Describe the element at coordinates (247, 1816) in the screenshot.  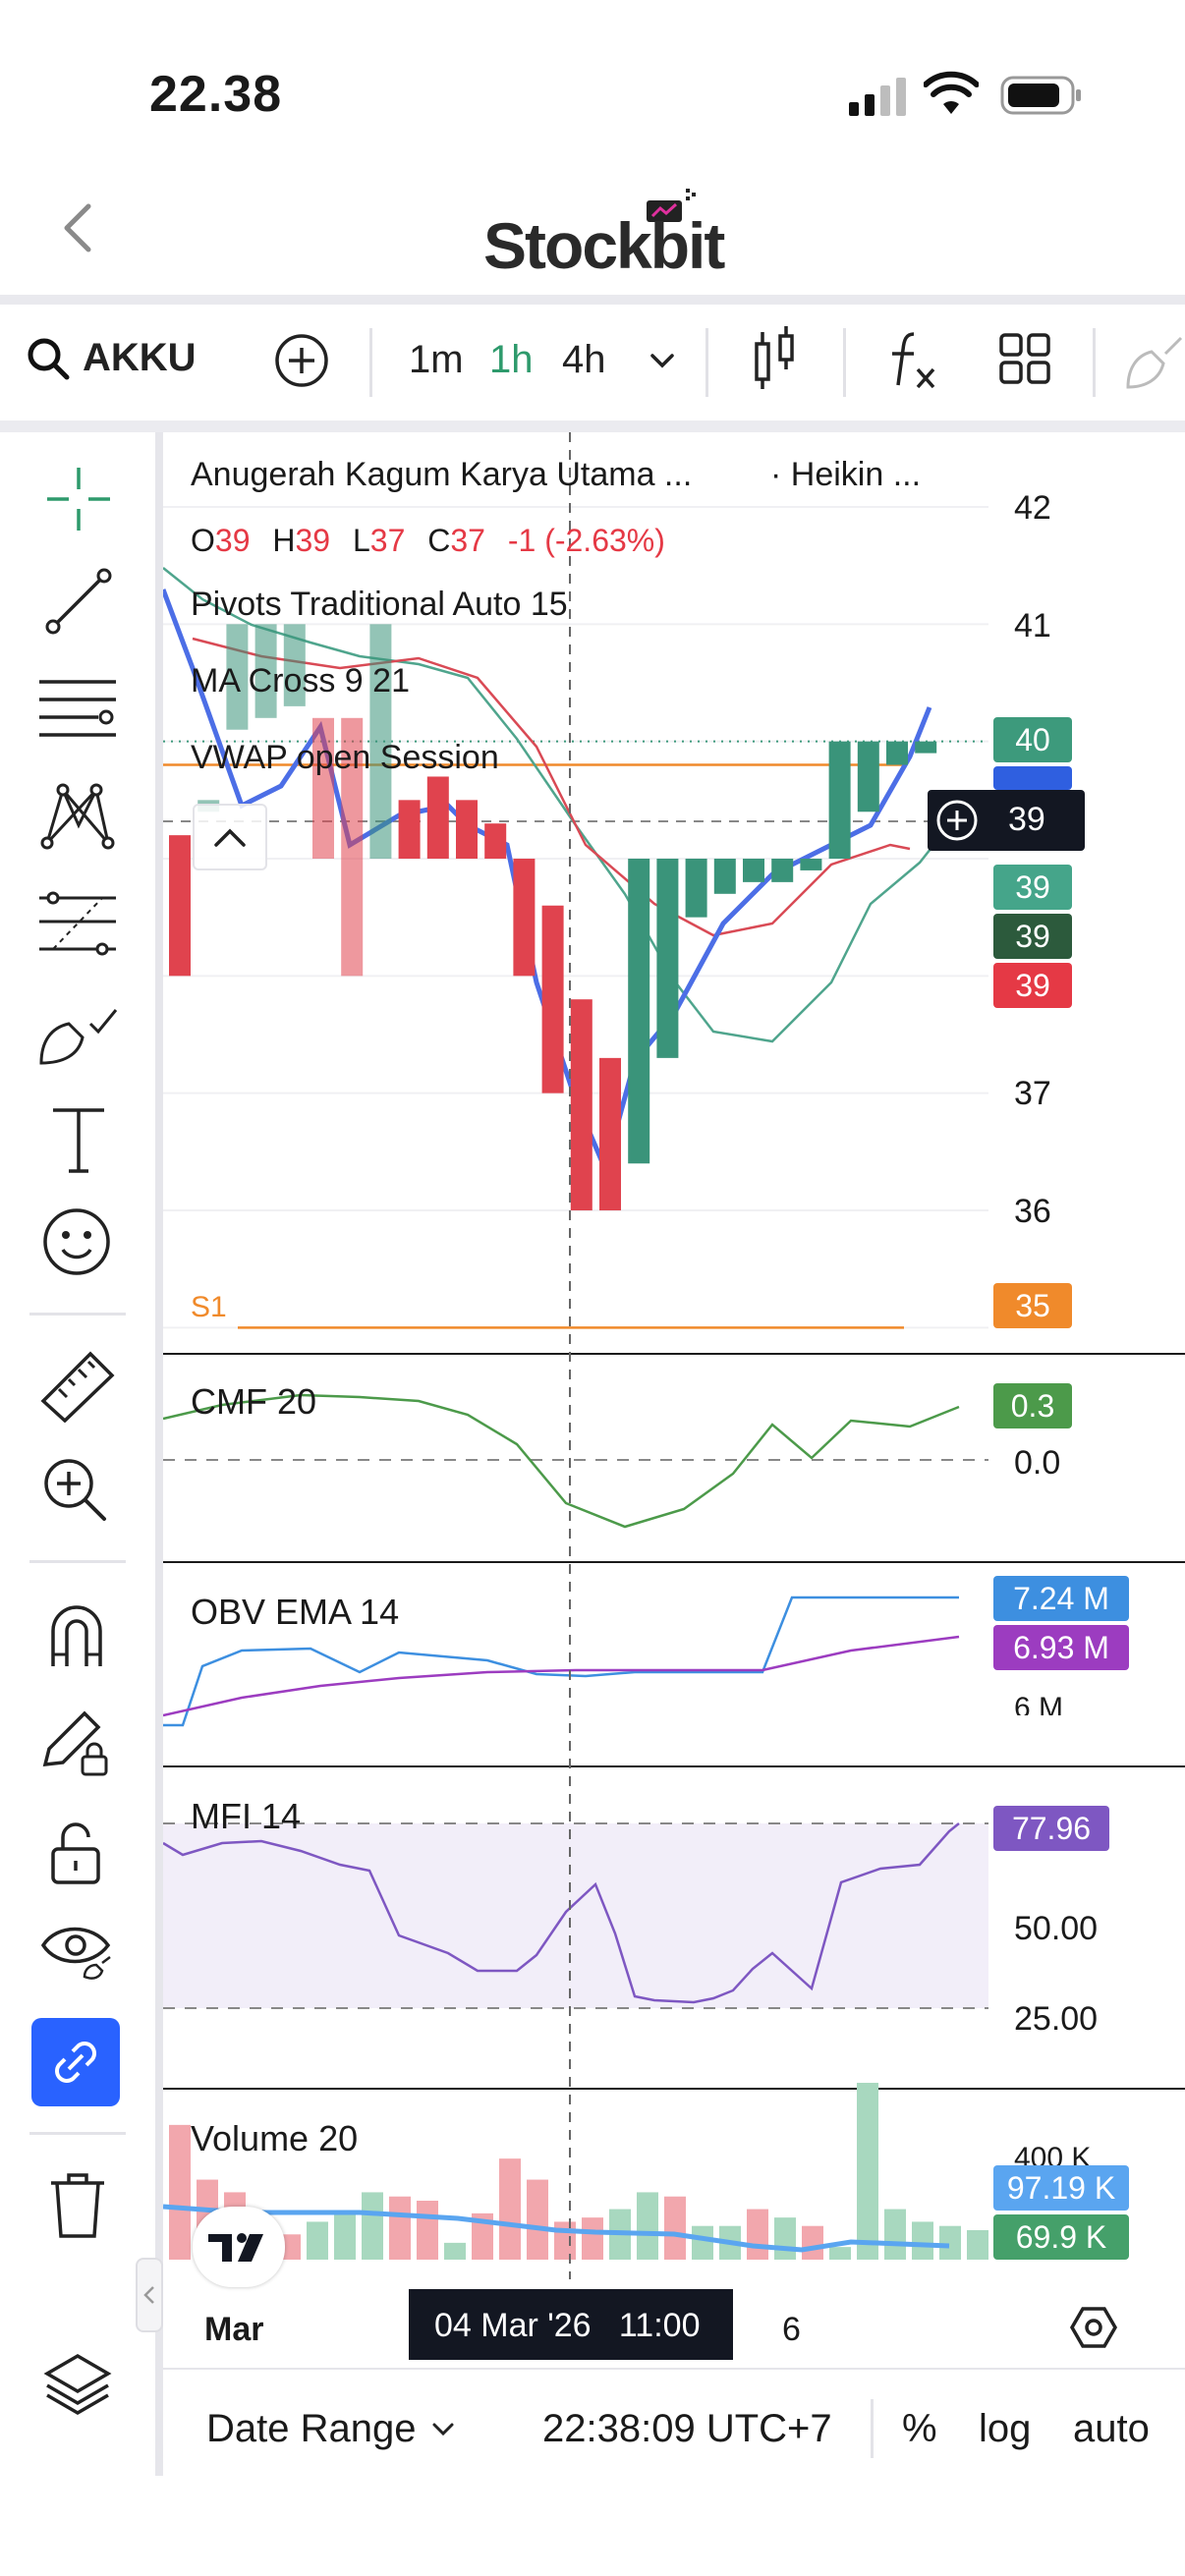
I see `mfi-pane-title: MFI 14` at that location.